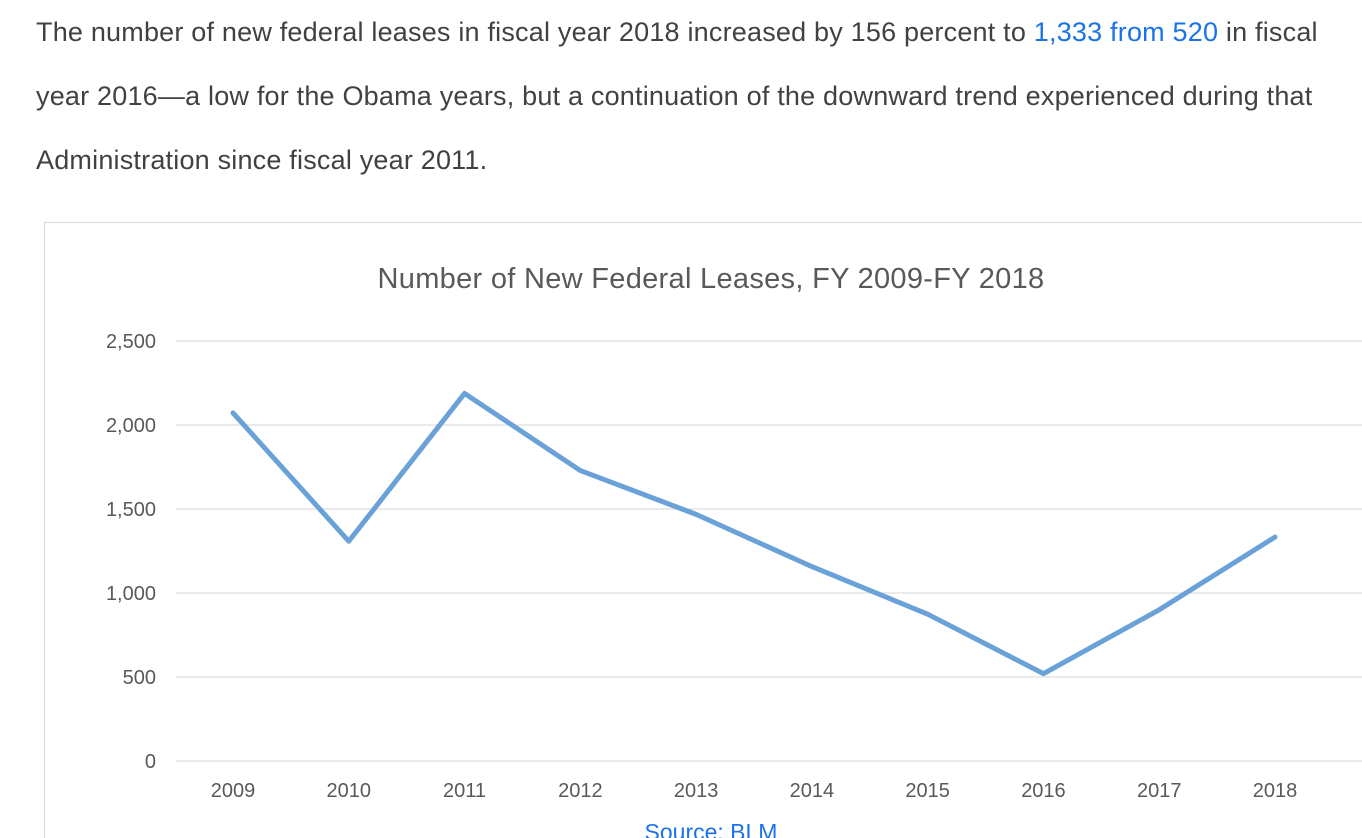 This screenshot has height=838, width=1362. Describe the element at coordinates (150, 762) in the screenshot. I see `y-tick-label: 0` at that location.